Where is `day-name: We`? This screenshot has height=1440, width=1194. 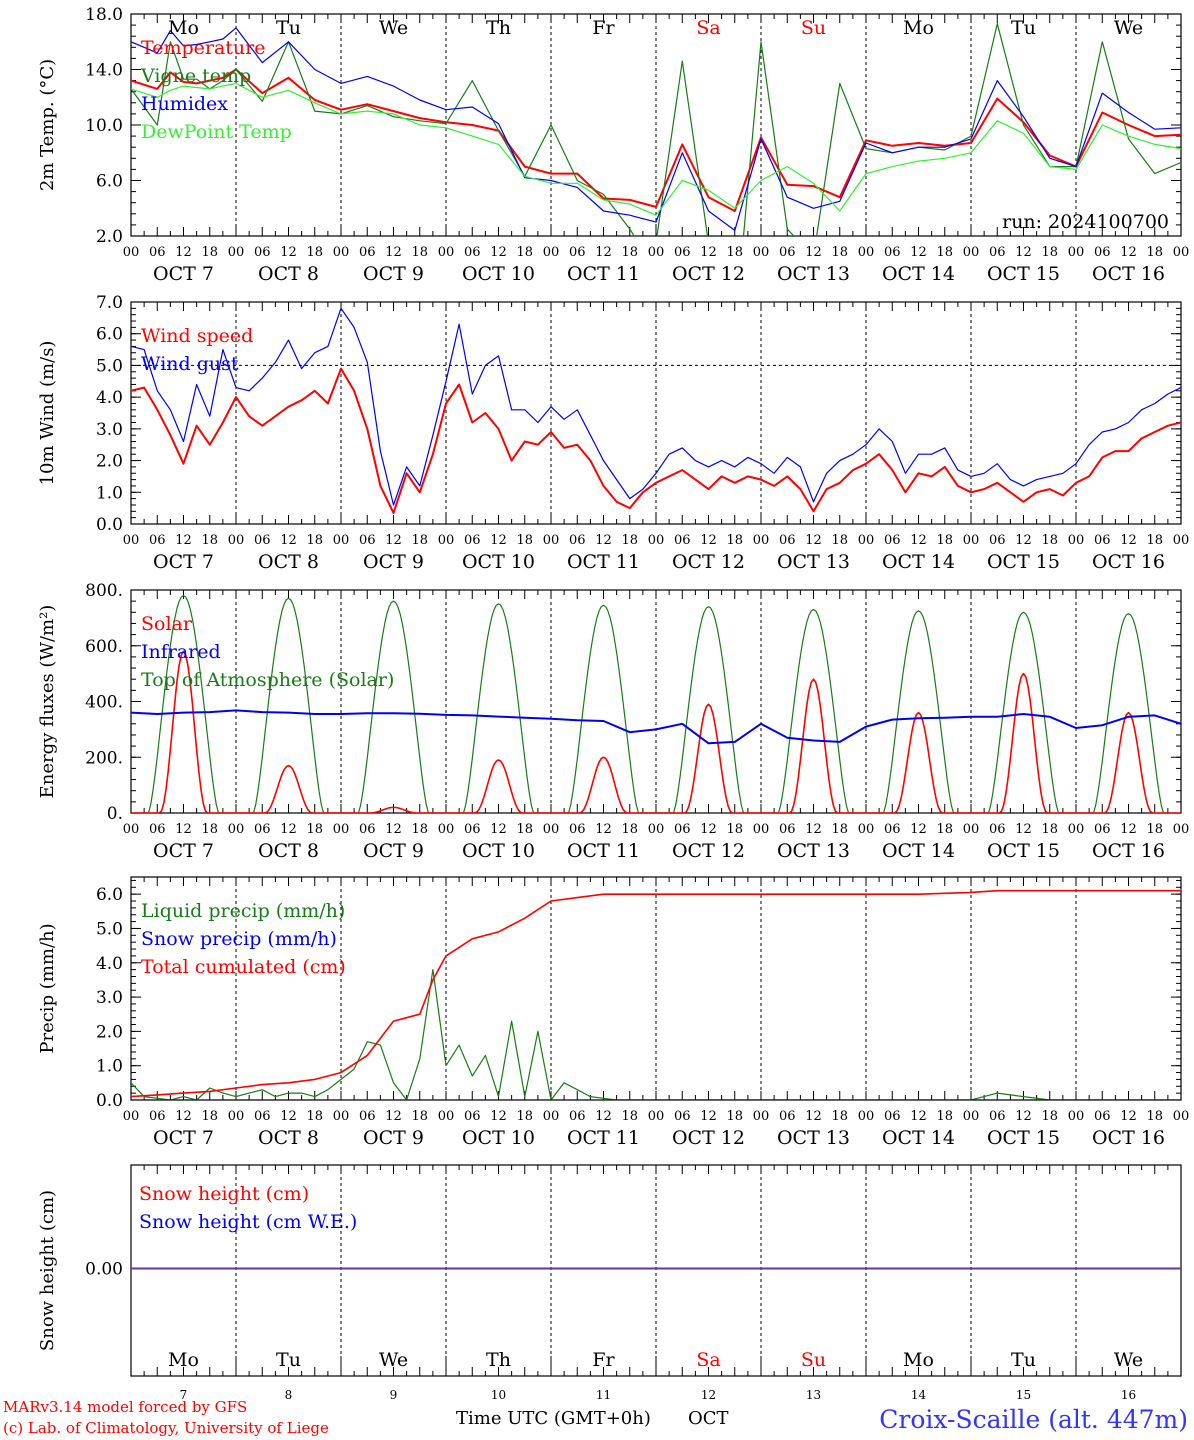
day-name: We is located at coordinates (393, 1360).